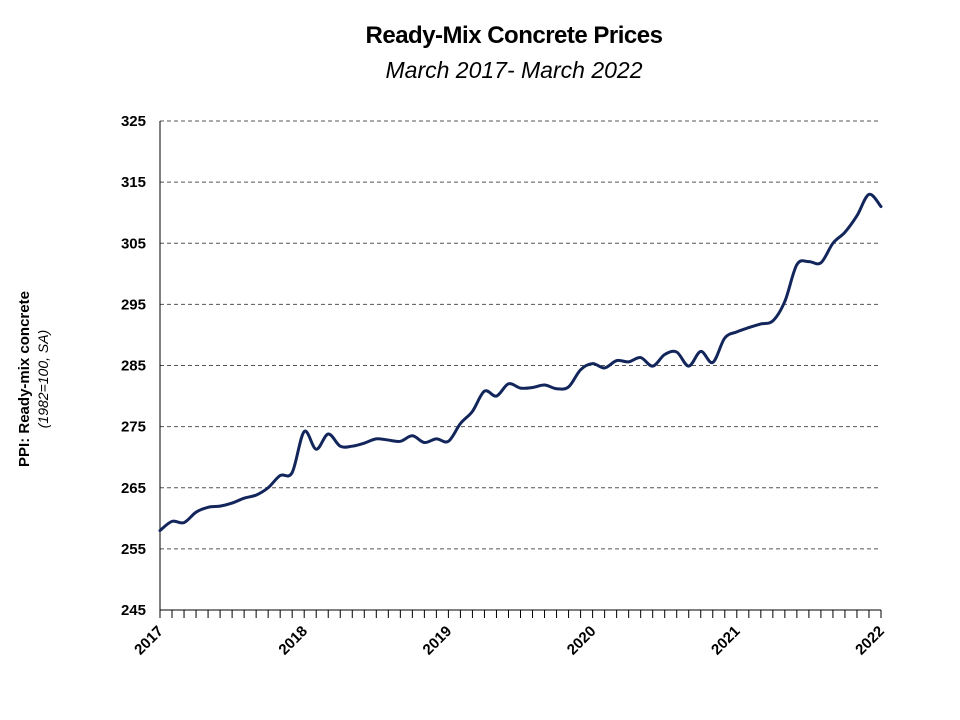 The width and height of the screenshot is (960, 720). What do you see at coordinates (726, 641) in the screenshot?
I see `x-tick-label: 2021` at bounding box center [726, 641].